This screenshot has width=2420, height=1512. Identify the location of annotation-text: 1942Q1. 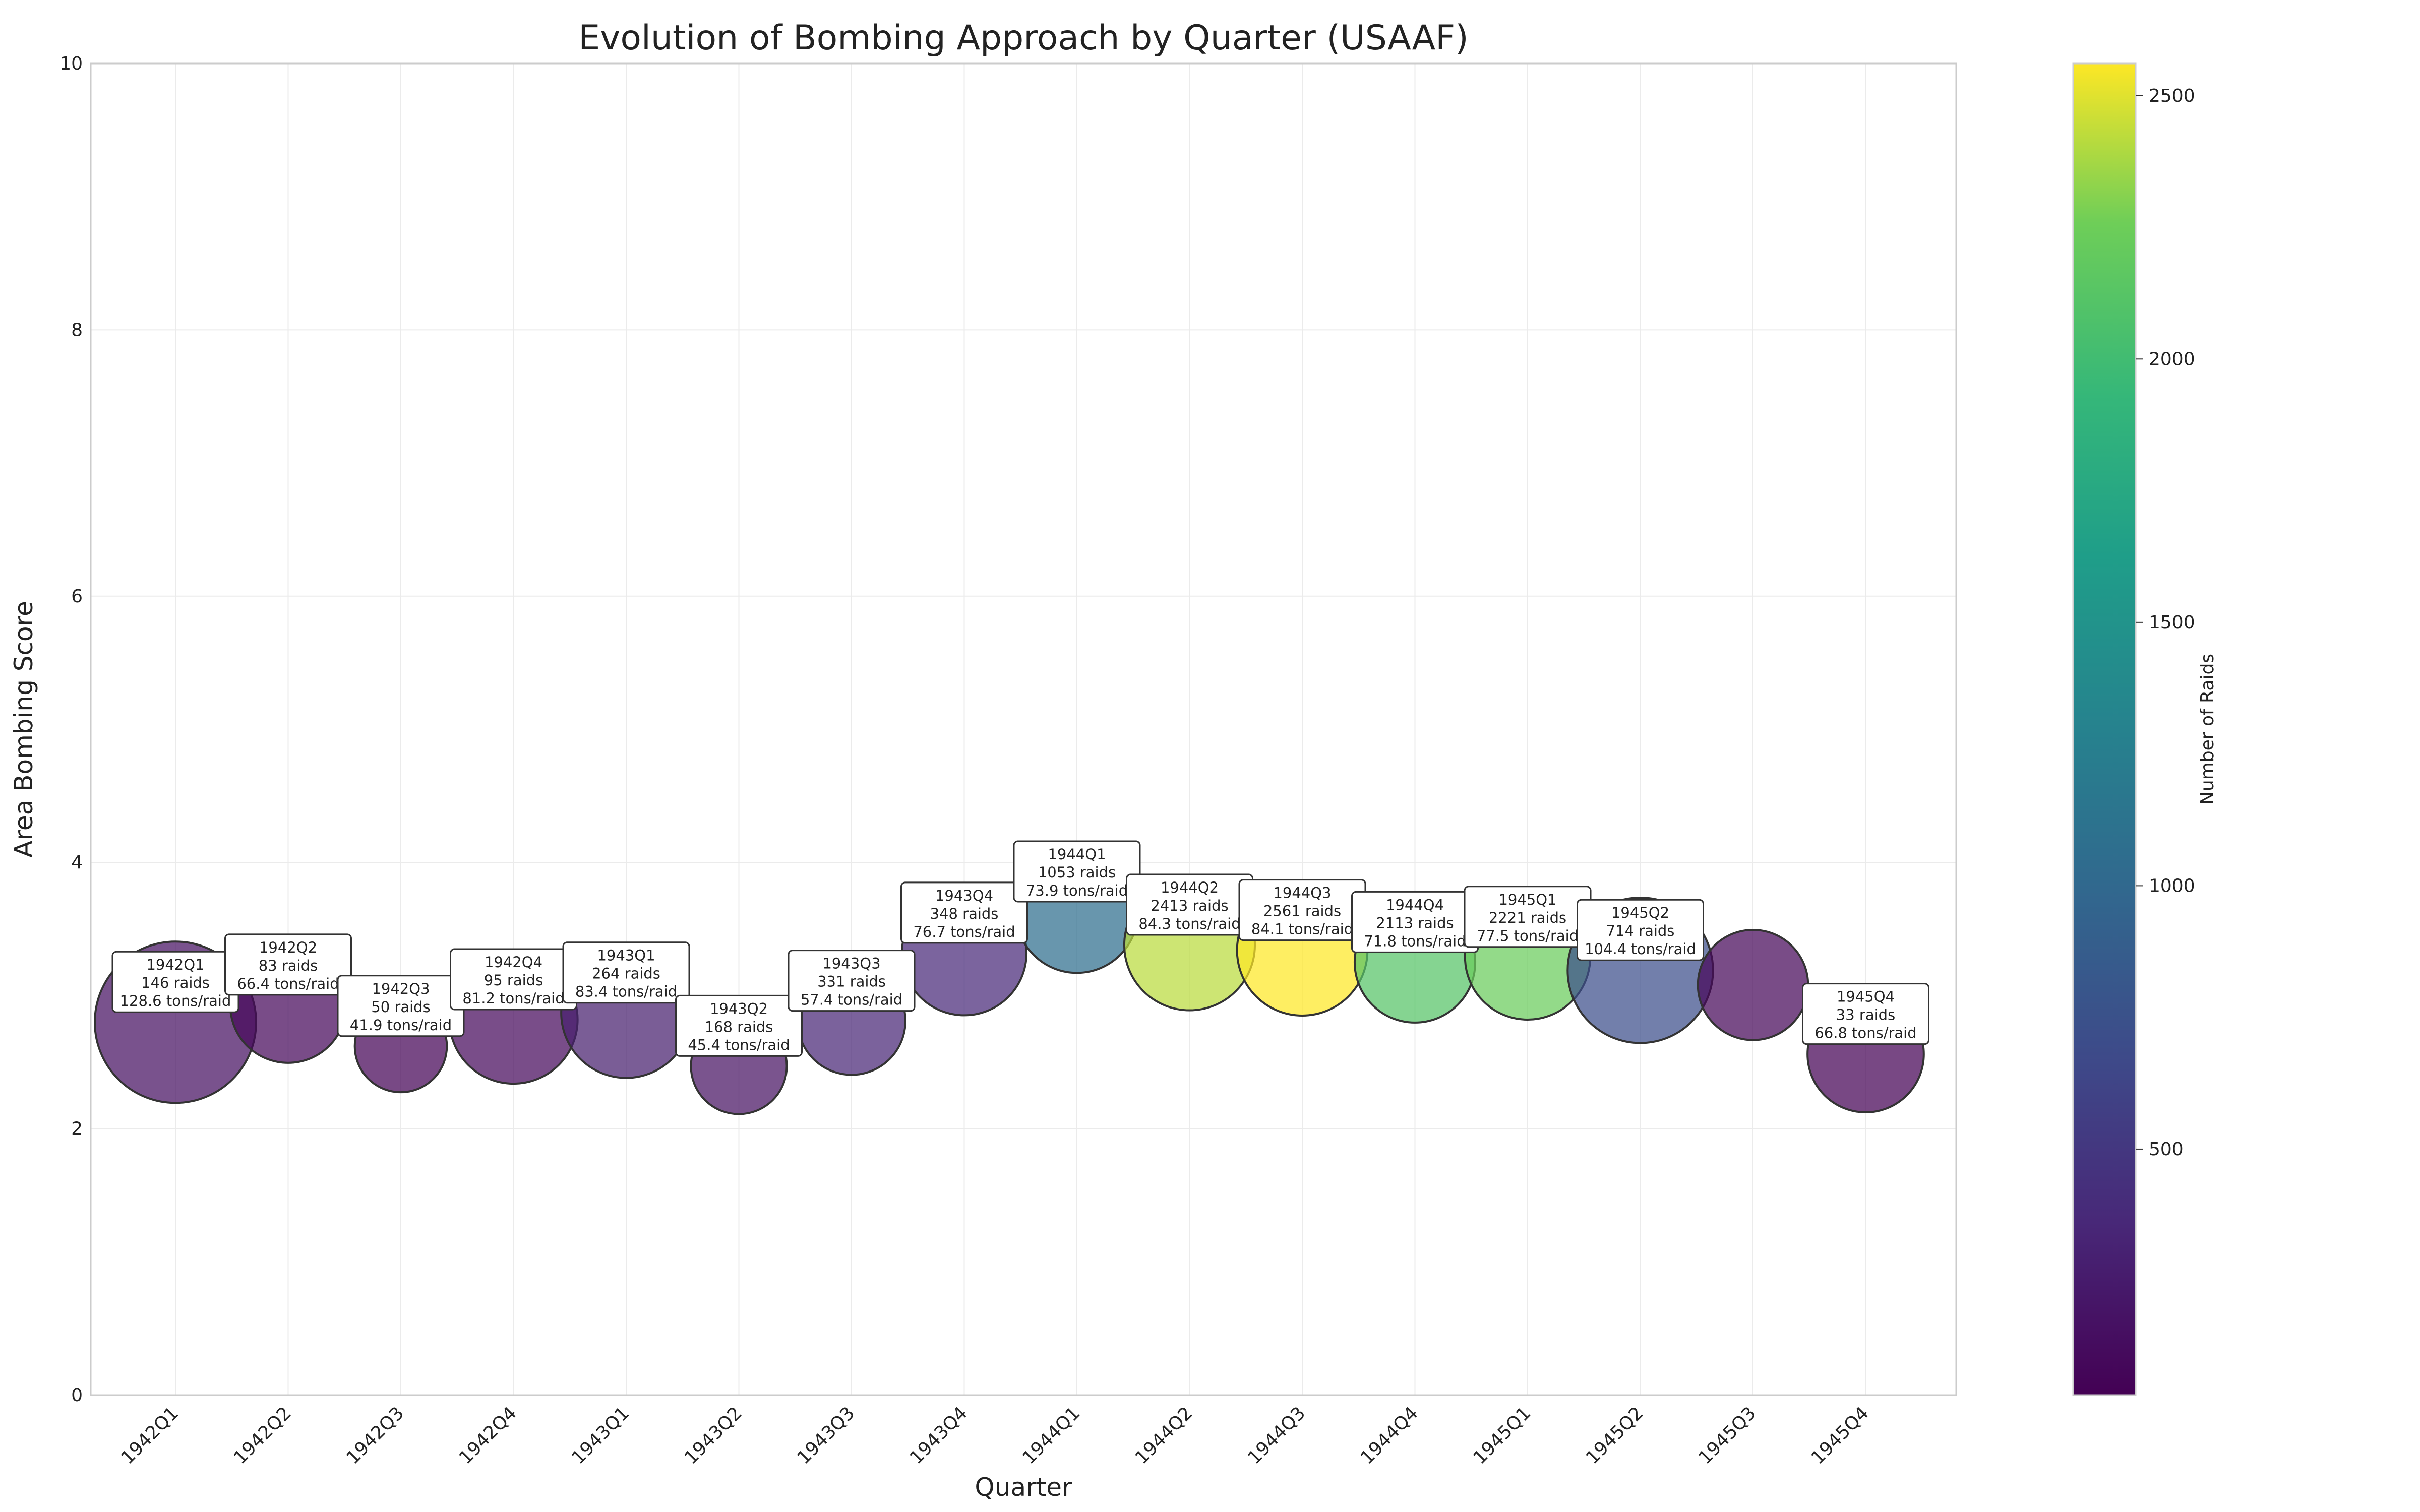
(175, 964).